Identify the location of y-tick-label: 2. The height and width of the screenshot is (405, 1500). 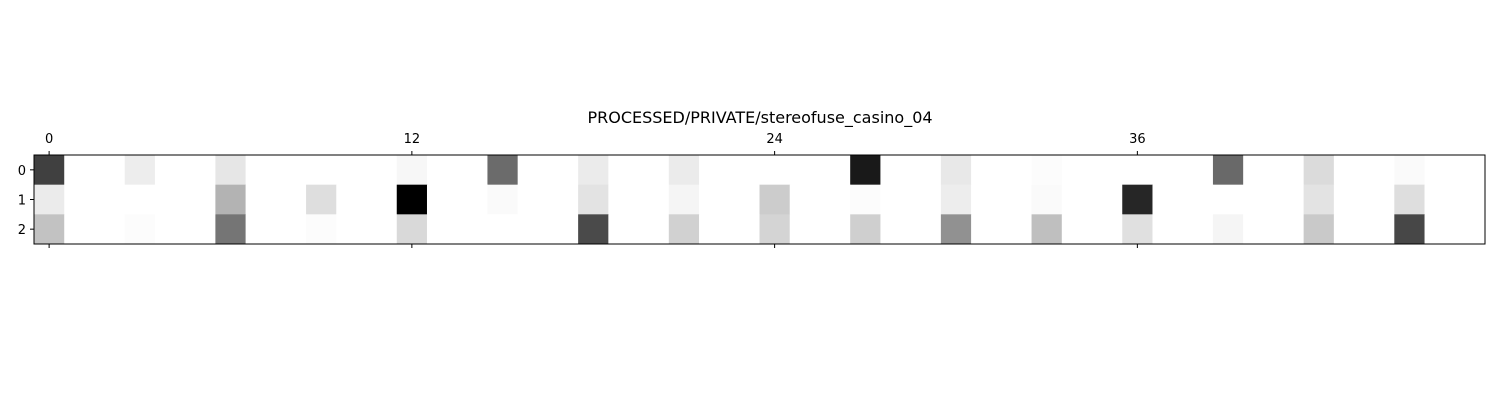
(22, 230).